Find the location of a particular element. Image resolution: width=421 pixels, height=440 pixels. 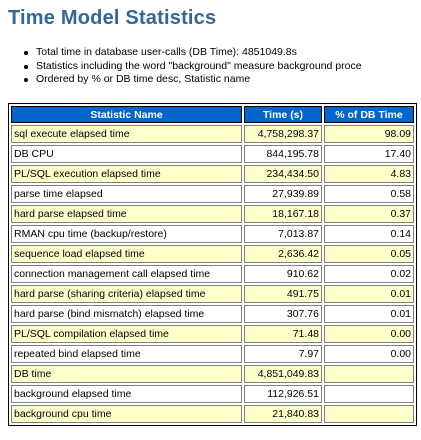

time-cell: 21,840.83 is located at coordinates (283, 414).